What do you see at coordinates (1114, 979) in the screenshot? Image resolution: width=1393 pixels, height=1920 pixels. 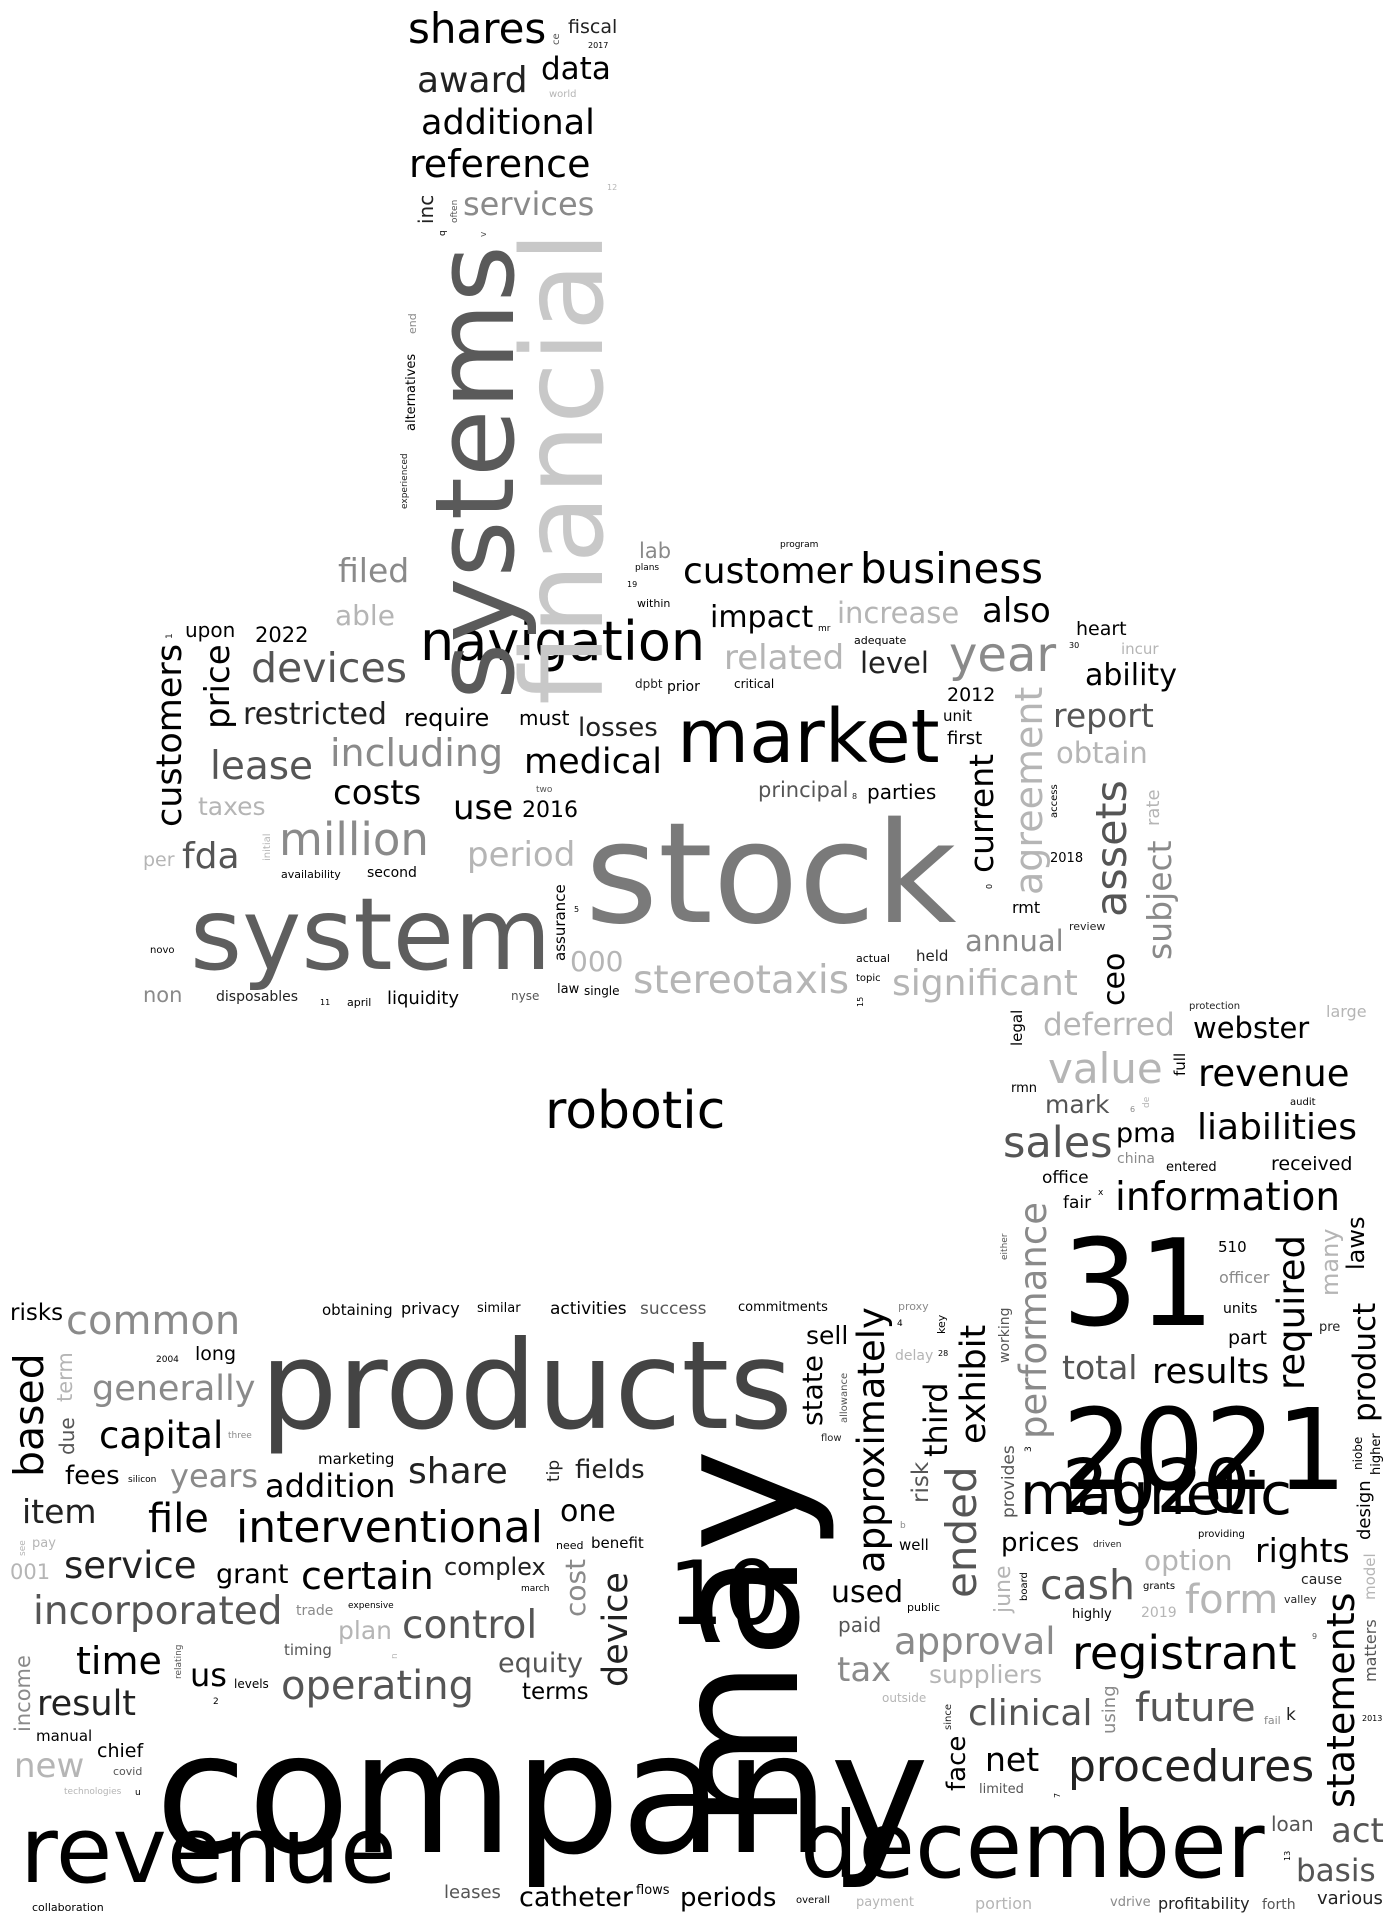 I see `word: ceo` at bounding box center [1114, 979].